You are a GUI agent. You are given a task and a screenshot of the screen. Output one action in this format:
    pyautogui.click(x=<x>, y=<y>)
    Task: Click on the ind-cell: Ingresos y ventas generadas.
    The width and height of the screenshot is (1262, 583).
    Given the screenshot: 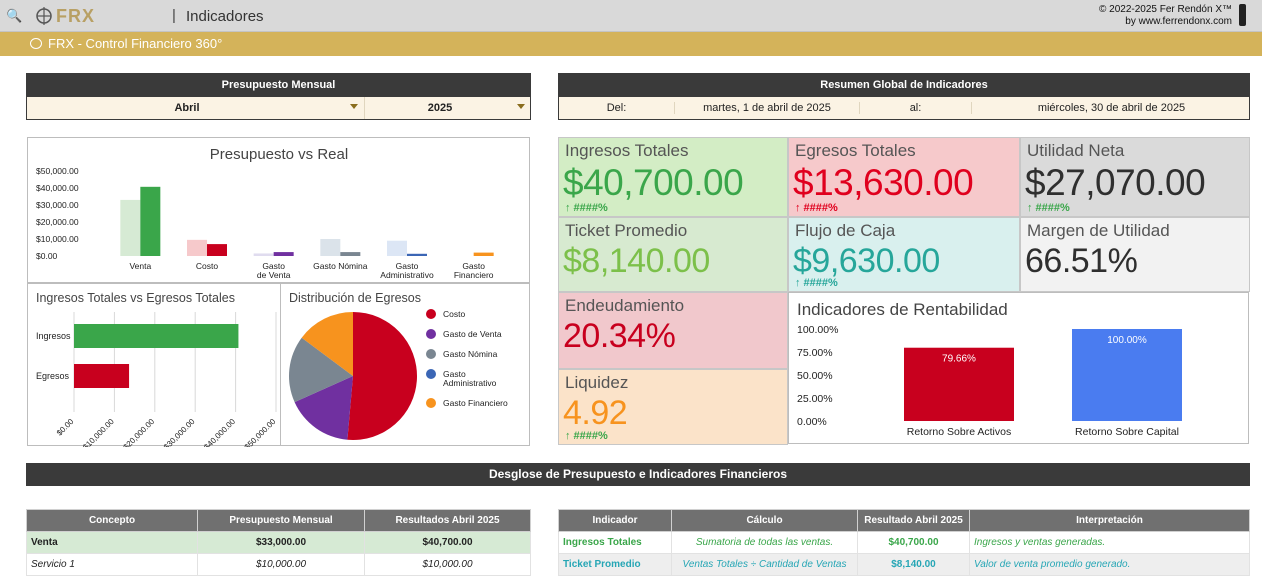 What is the action you would take?
    pyautogui.click(x=1109, y=542)
    